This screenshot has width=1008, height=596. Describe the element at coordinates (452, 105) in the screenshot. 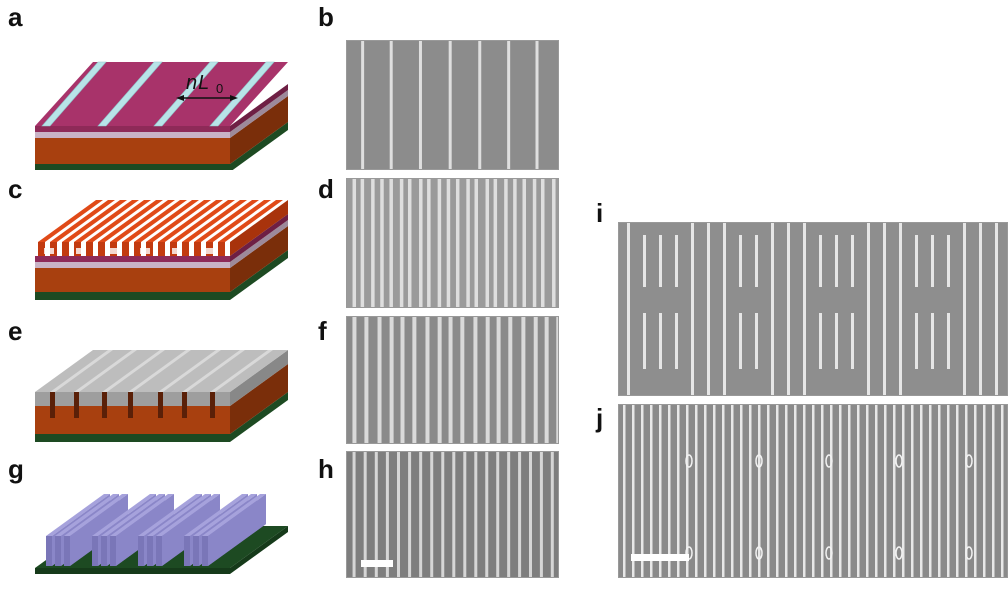

I see `sem-image-b` at that location.